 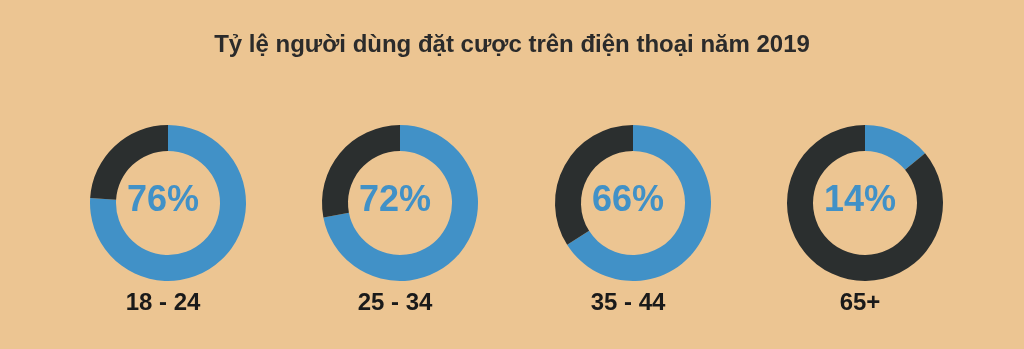 I want to click on text: 76%, so click(x=163, y=198).